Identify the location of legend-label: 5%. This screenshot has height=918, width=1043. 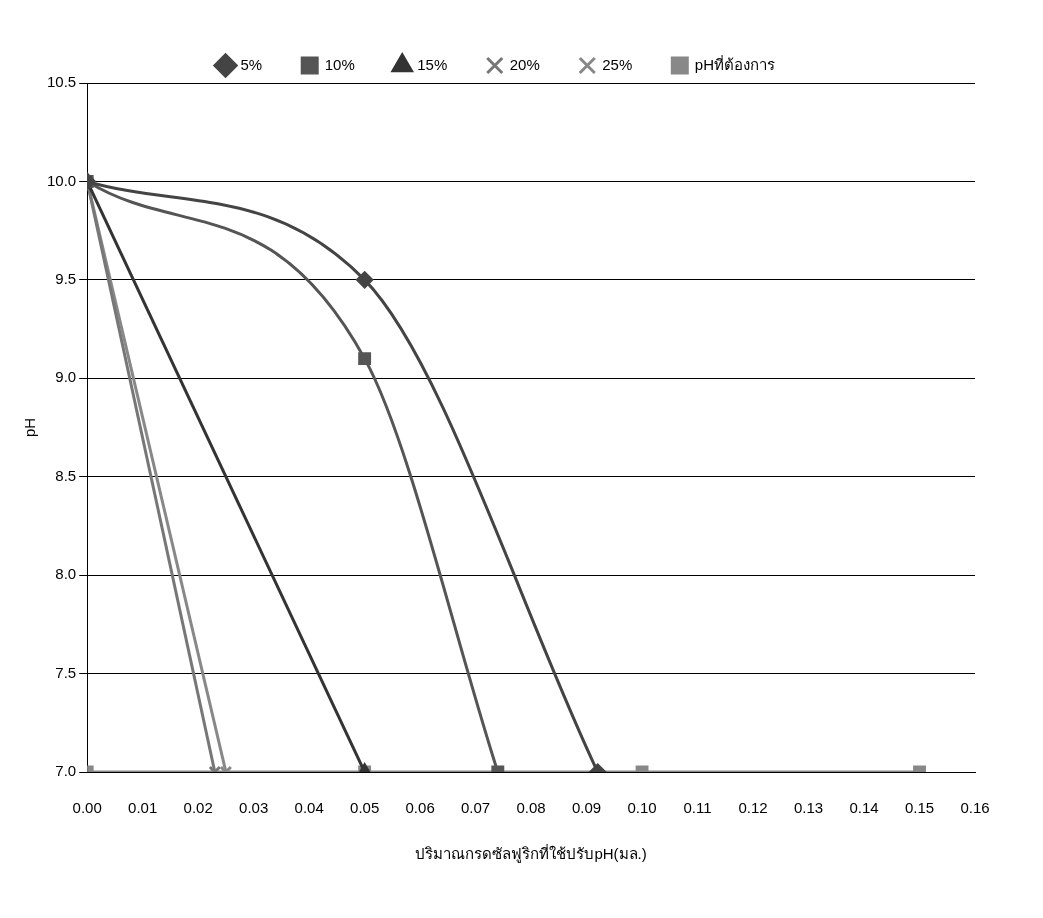
(251, 64).